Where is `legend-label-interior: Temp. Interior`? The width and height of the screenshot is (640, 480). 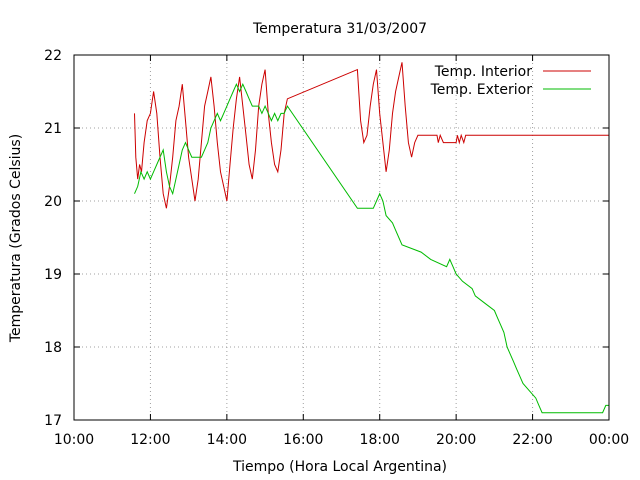 legend-label-interior: Temp. Interior is located at coordinates (483, 72).